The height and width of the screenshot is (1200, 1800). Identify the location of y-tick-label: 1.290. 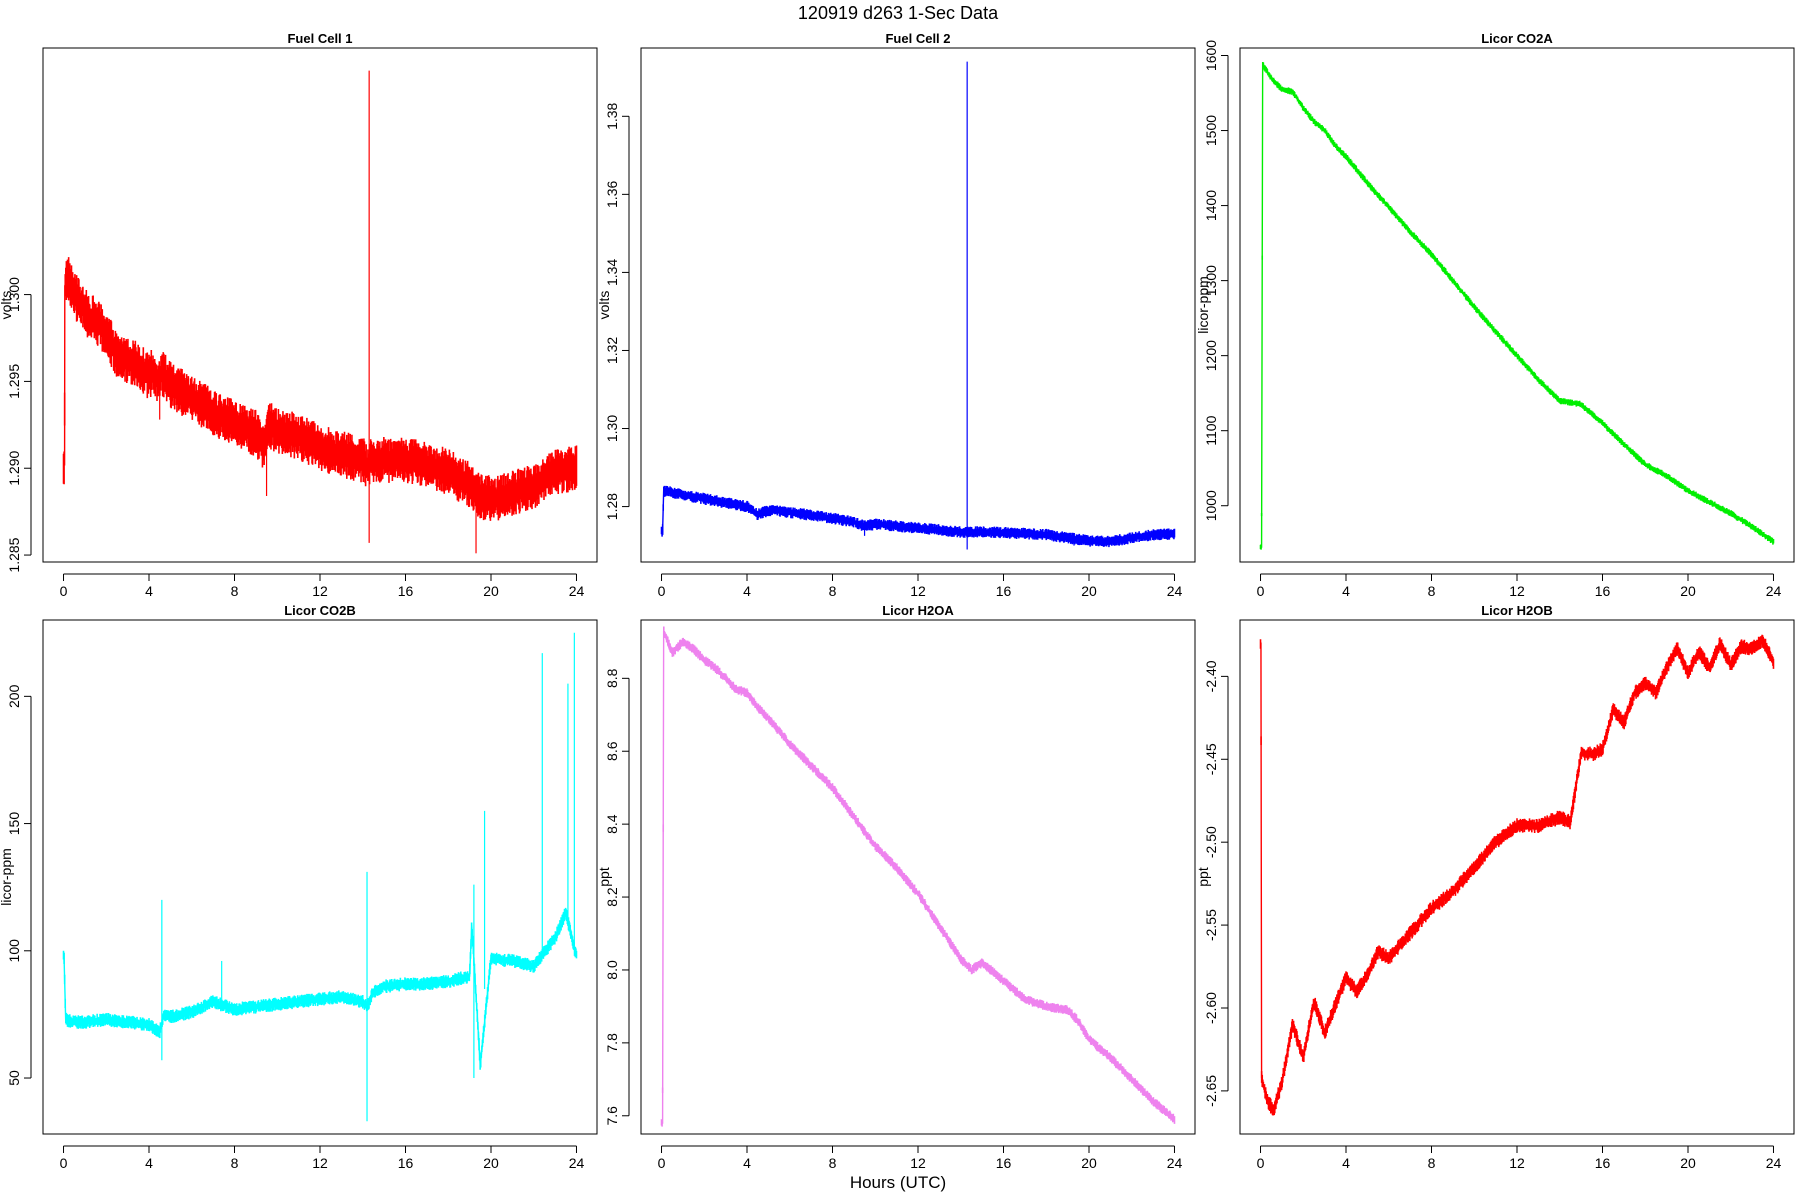
(14, 468).